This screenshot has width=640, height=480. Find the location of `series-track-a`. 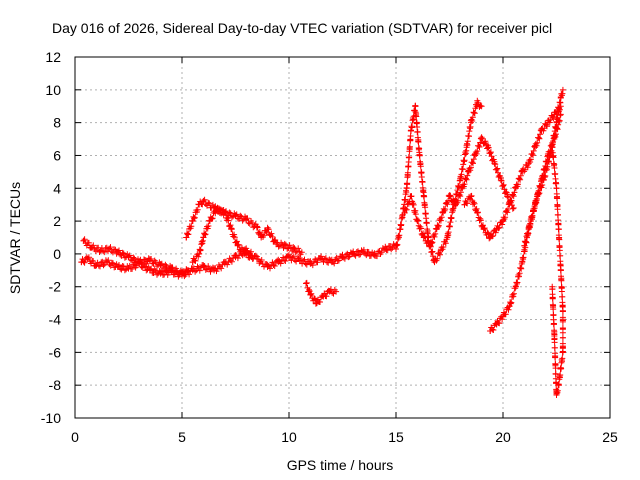

series-track-a is located at coordinates (238, 260).